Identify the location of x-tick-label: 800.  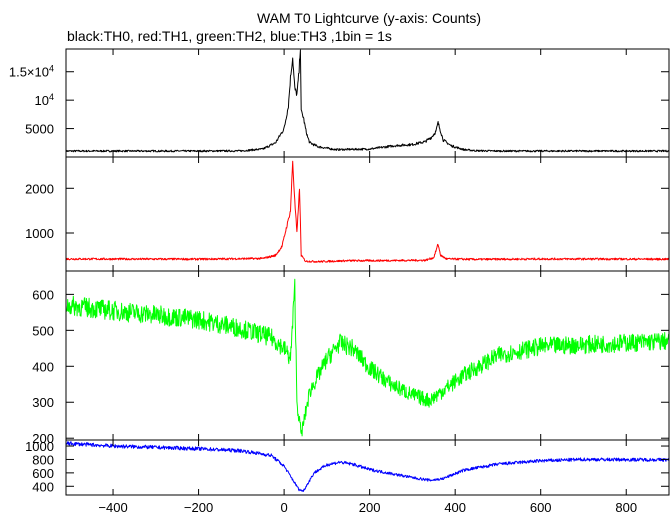
(626, 507).